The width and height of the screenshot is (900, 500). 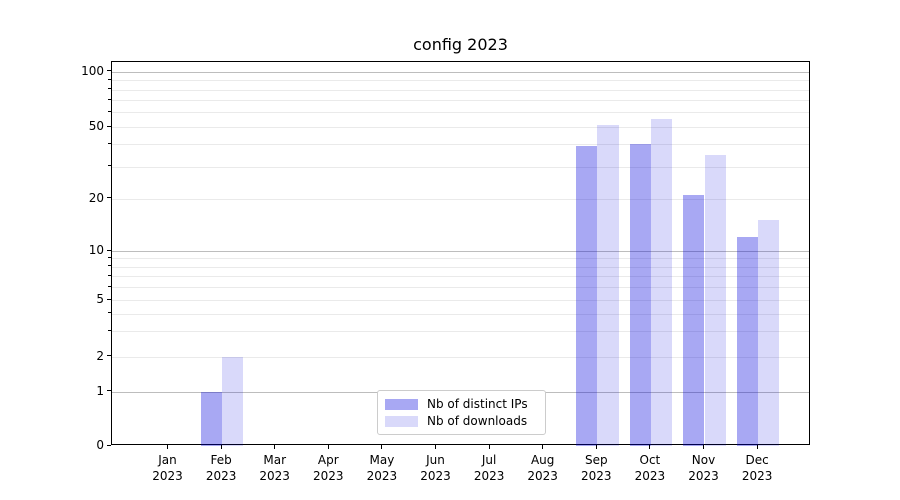 I want to click on x-tick-label: Jul 2023, so click(x=489, y=468).